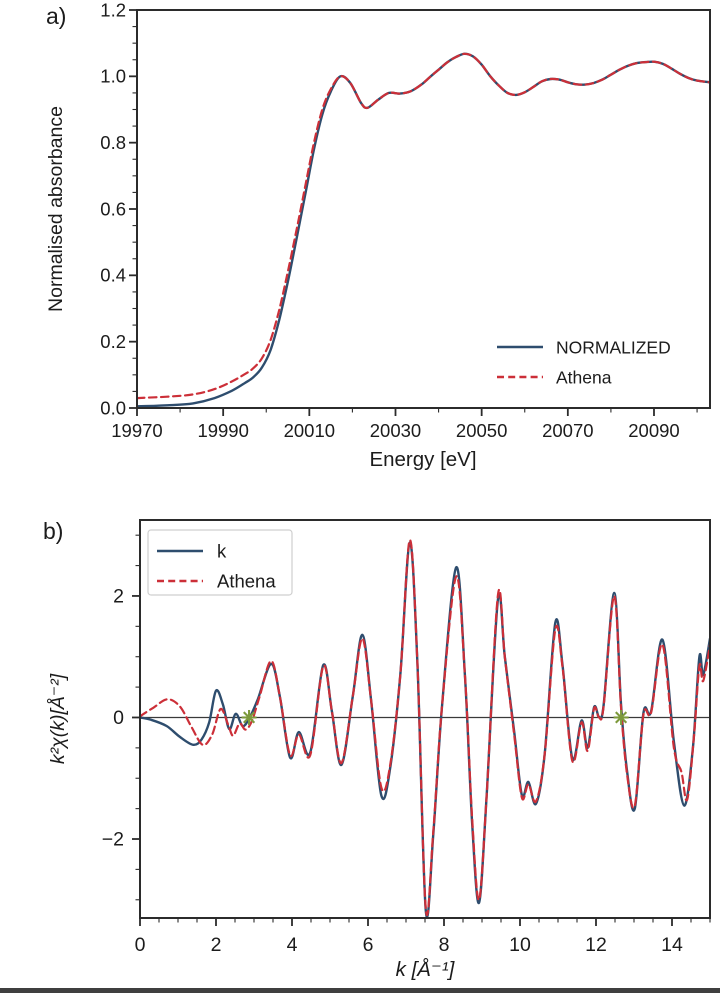 The width and height of the screenshot is (720, 999). What do you see at coordinates (422, 459) in the screenshot?
I see `chart-a-x-axis-label: Energy [eV]` at bounding box center [422, 459].